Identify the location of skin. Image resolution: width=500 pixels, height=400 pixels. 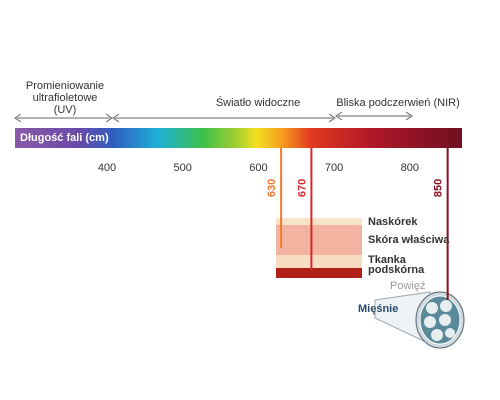
(319, 248).